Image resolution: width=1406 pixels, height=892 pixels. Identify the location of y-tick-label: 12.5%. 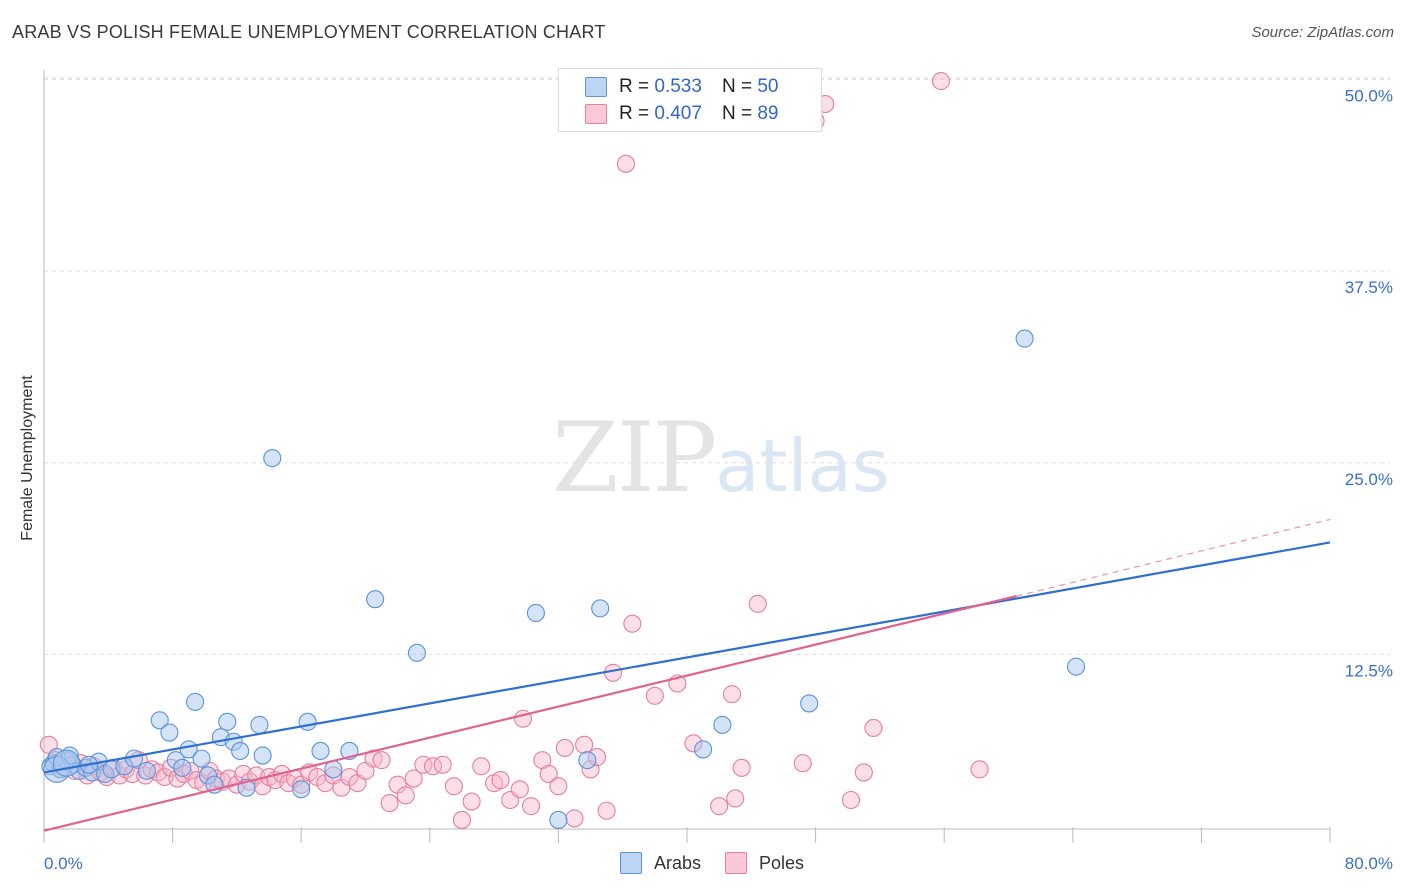
(1369, 670).